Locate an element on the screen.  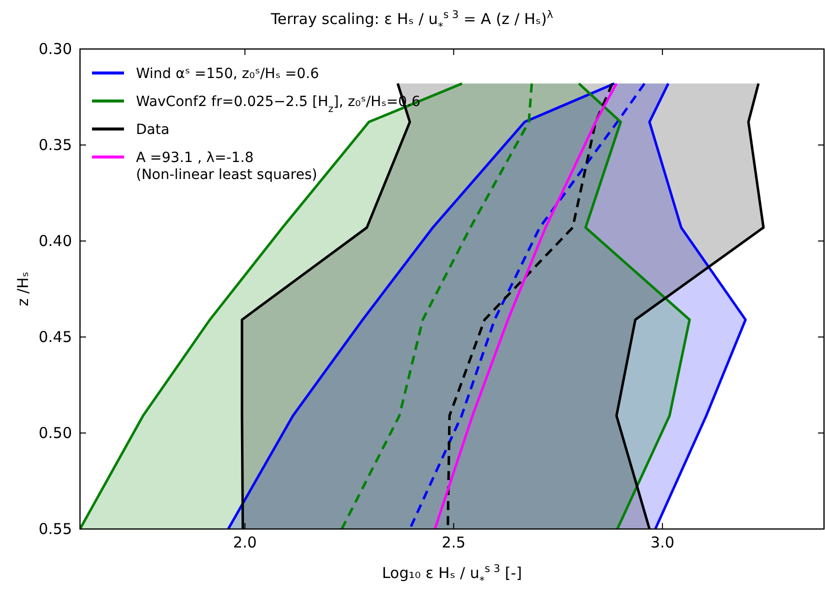
x-tick-label: 3.0 is located at coordinates (662, 543).